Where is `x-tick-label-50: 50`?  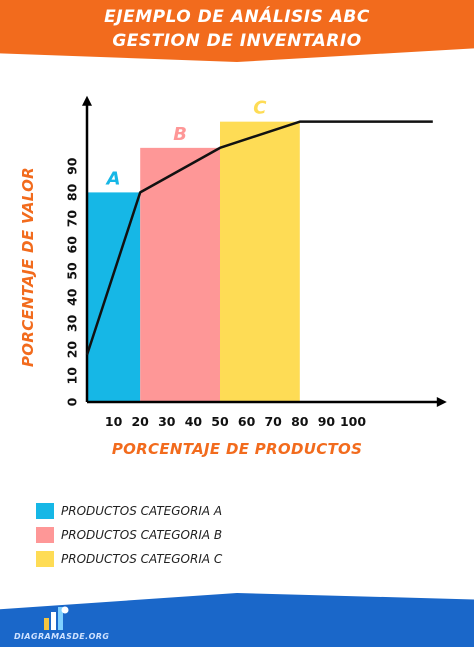
x-tick-label-50: 50 is located at coordinates (220, 421).